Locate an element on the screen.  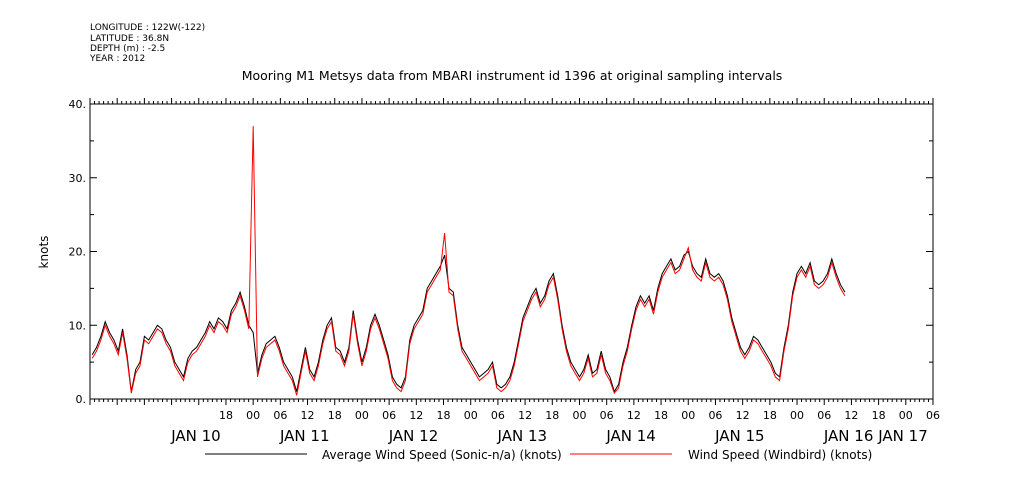
x-day-label: JAN 15 is located at coordinates (739, 436).